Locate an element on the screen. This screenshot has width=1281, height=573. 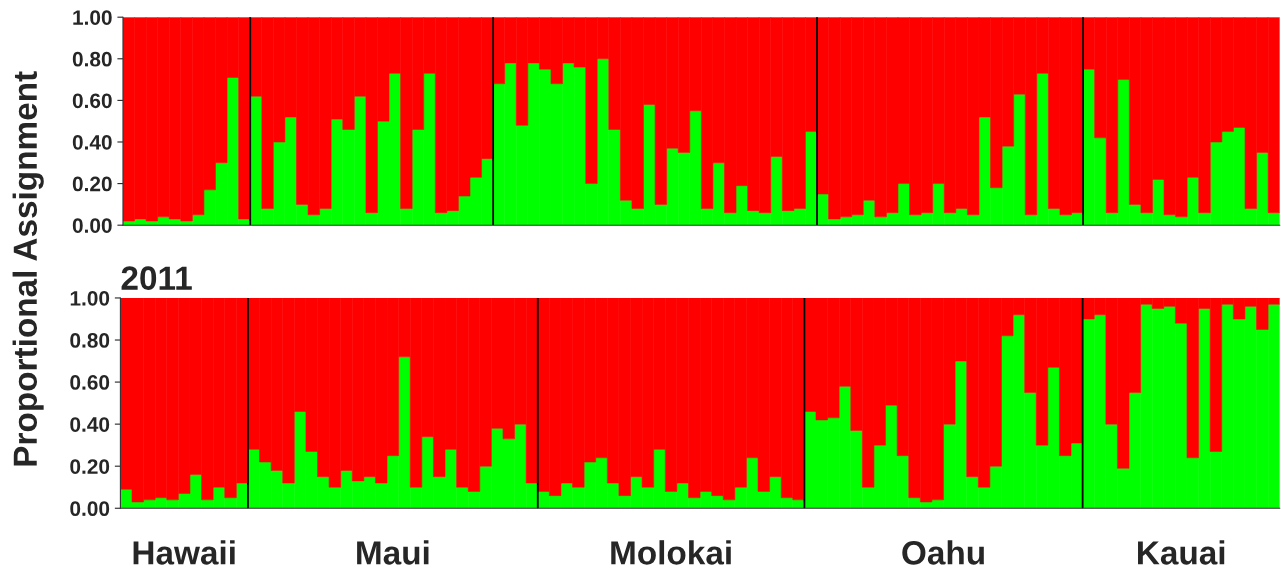
text: Hawaii is located at coordinates (184, 552).